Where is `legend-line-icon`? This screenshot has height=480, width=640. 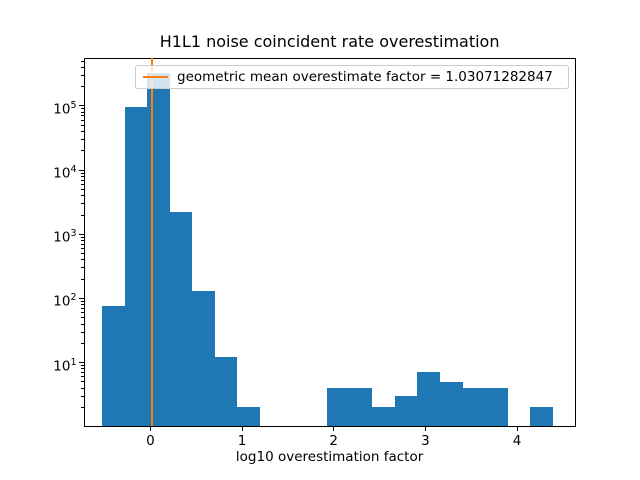 legend-line-icon is located at coordinates (155, 77).